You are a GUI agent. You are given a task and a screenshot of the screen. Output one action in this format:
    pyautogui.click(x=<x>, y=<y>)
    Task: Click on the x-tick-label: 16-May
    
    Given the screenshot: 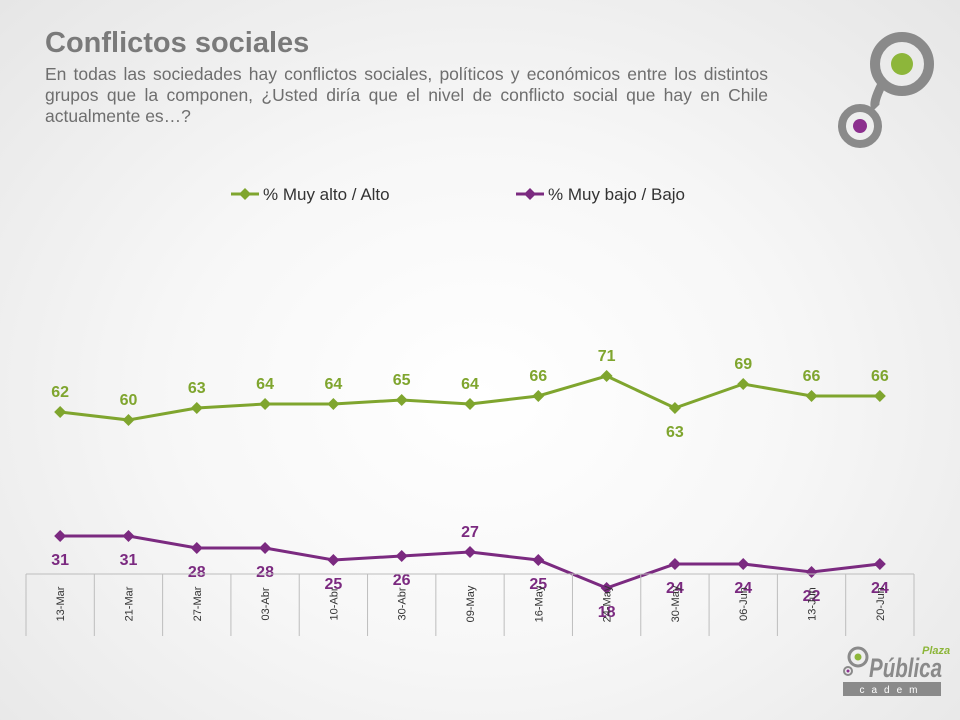 What is the action you would take?
    pyautogui.click(x=539, y=603)
    